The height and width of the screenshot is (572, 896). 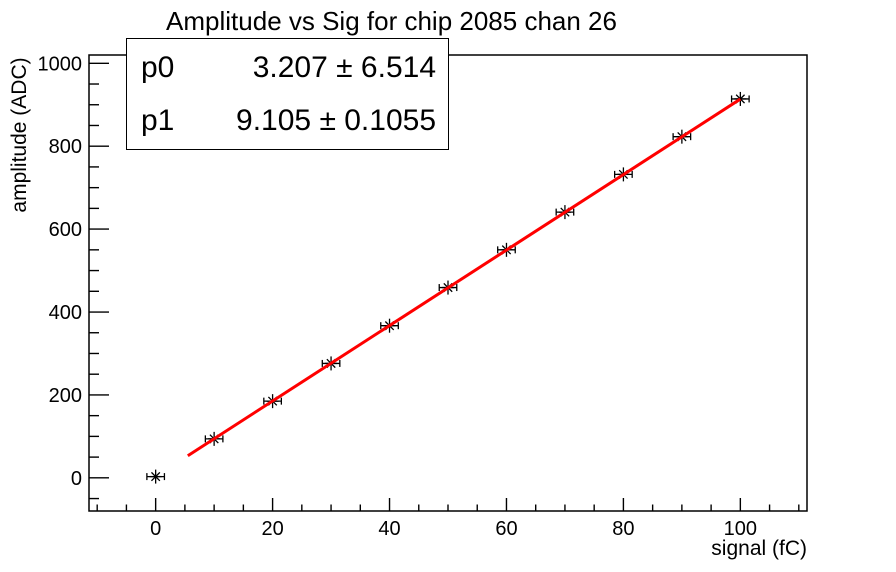 What do you see at coordinates (272, 529) in the screenshot?
I see `x-axis-tick-label: 20` at bounding box center [272, 529].